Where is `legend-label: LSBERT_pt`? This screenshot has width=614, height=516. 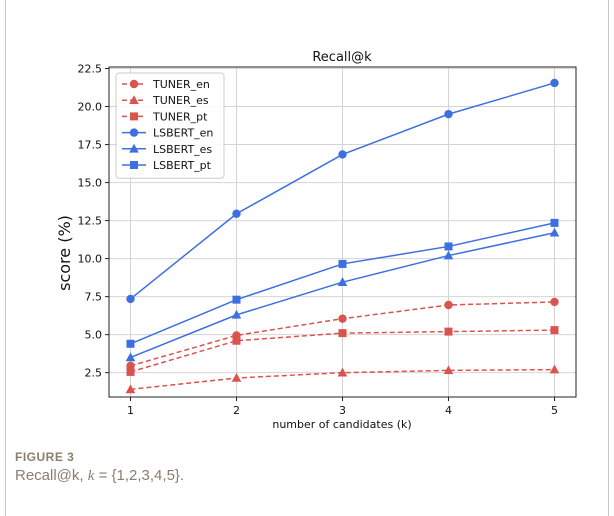
legend-label: LSBERT_pt is located at coordinates (182, 165).